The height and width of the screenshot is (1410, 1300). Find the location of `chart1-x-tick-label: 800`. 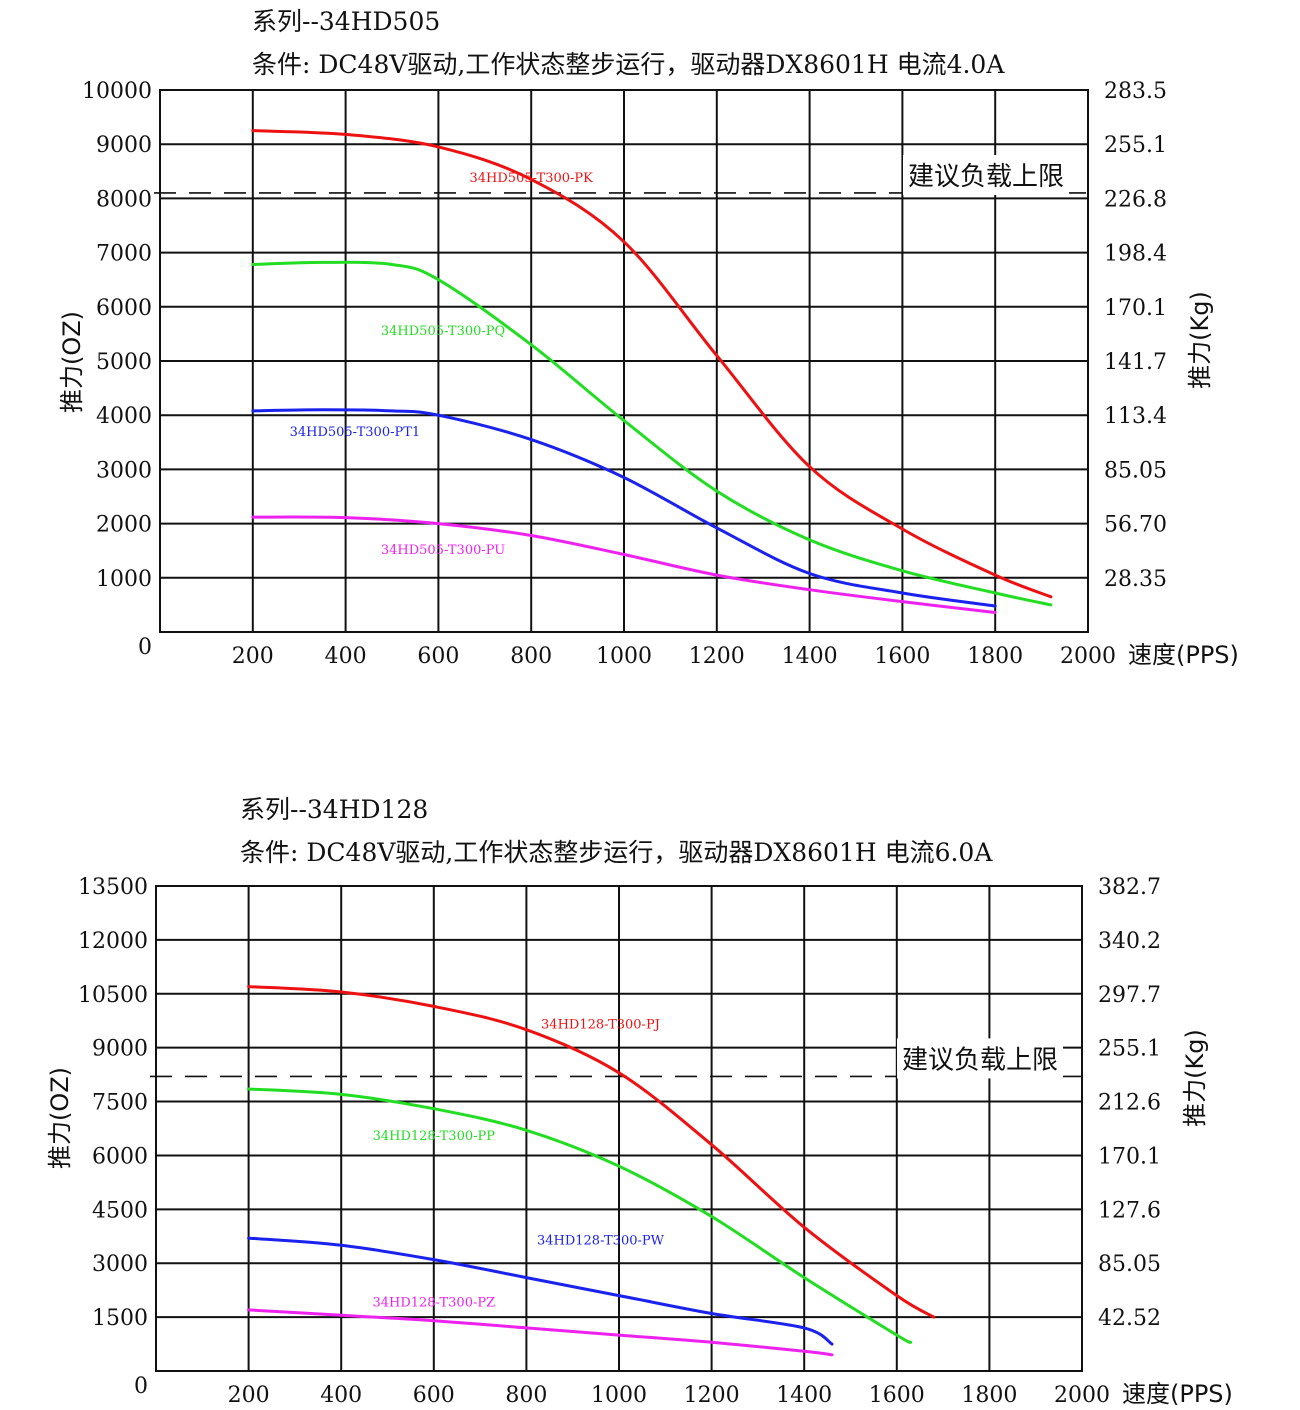

chart1-x-tick-label: 800 is located at coordinates (531, 656).